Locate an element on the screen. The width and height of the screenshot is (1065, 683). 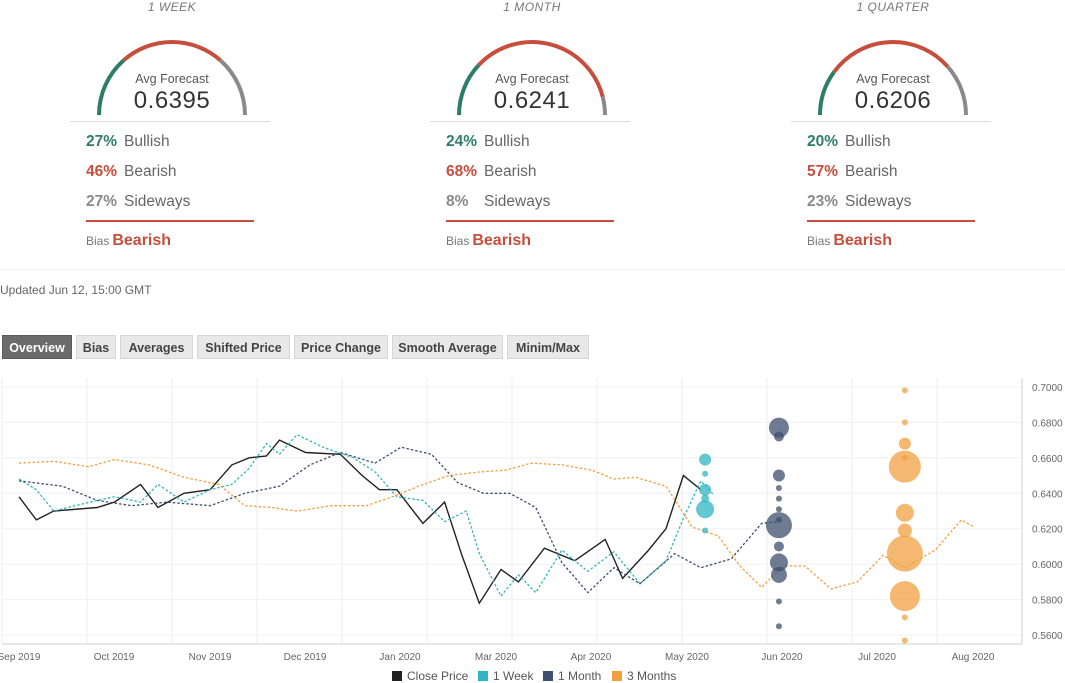
x-tick-label: Jan 2020 is located at coordinates (400, 657).